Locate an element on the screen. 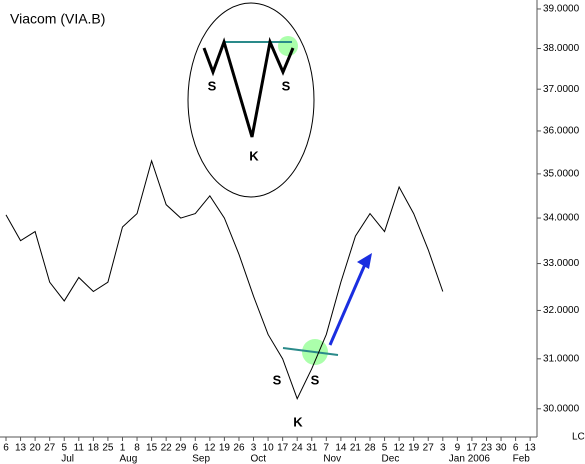 This screenshot has width=585, height=464. y-tick-label: 34.0000 is located at coordinates (561, 218).